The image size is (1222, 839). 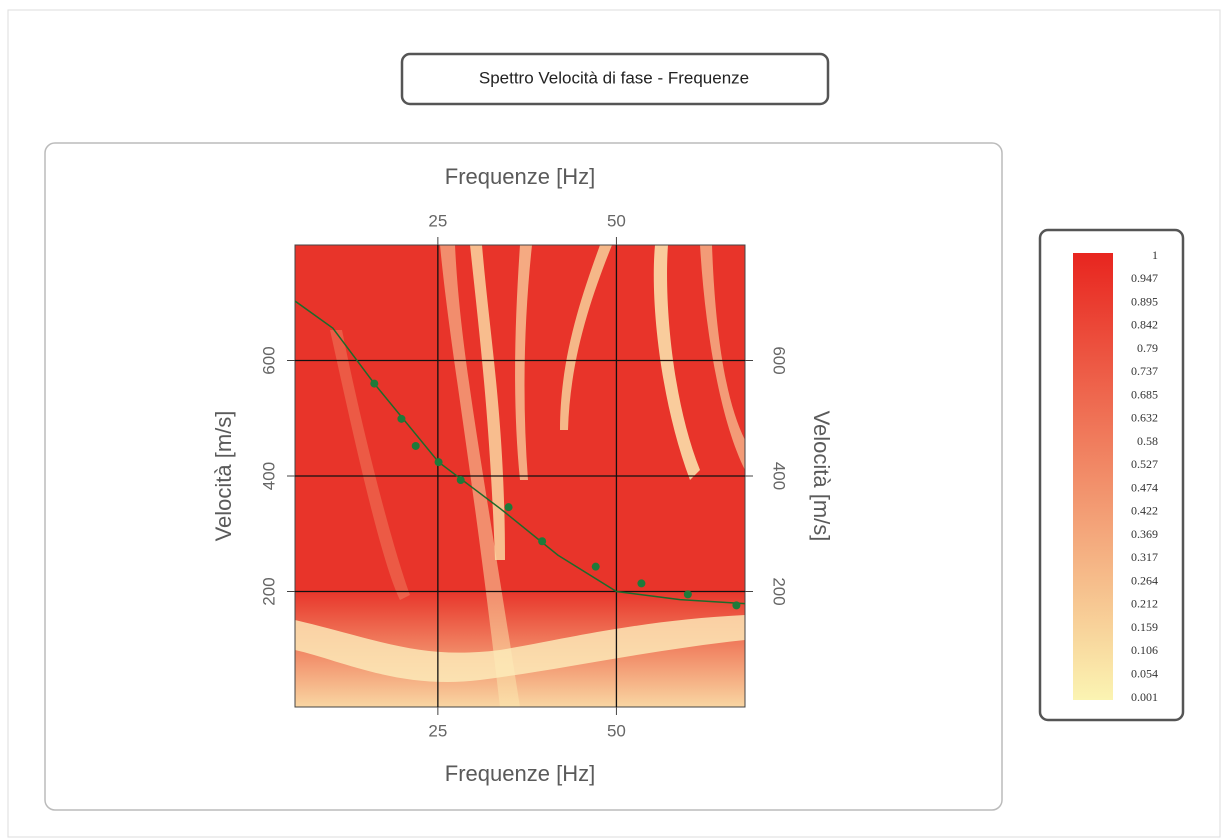 I want to click on y-axis-title: Velocità [m/s], so click(x=223, y=476).